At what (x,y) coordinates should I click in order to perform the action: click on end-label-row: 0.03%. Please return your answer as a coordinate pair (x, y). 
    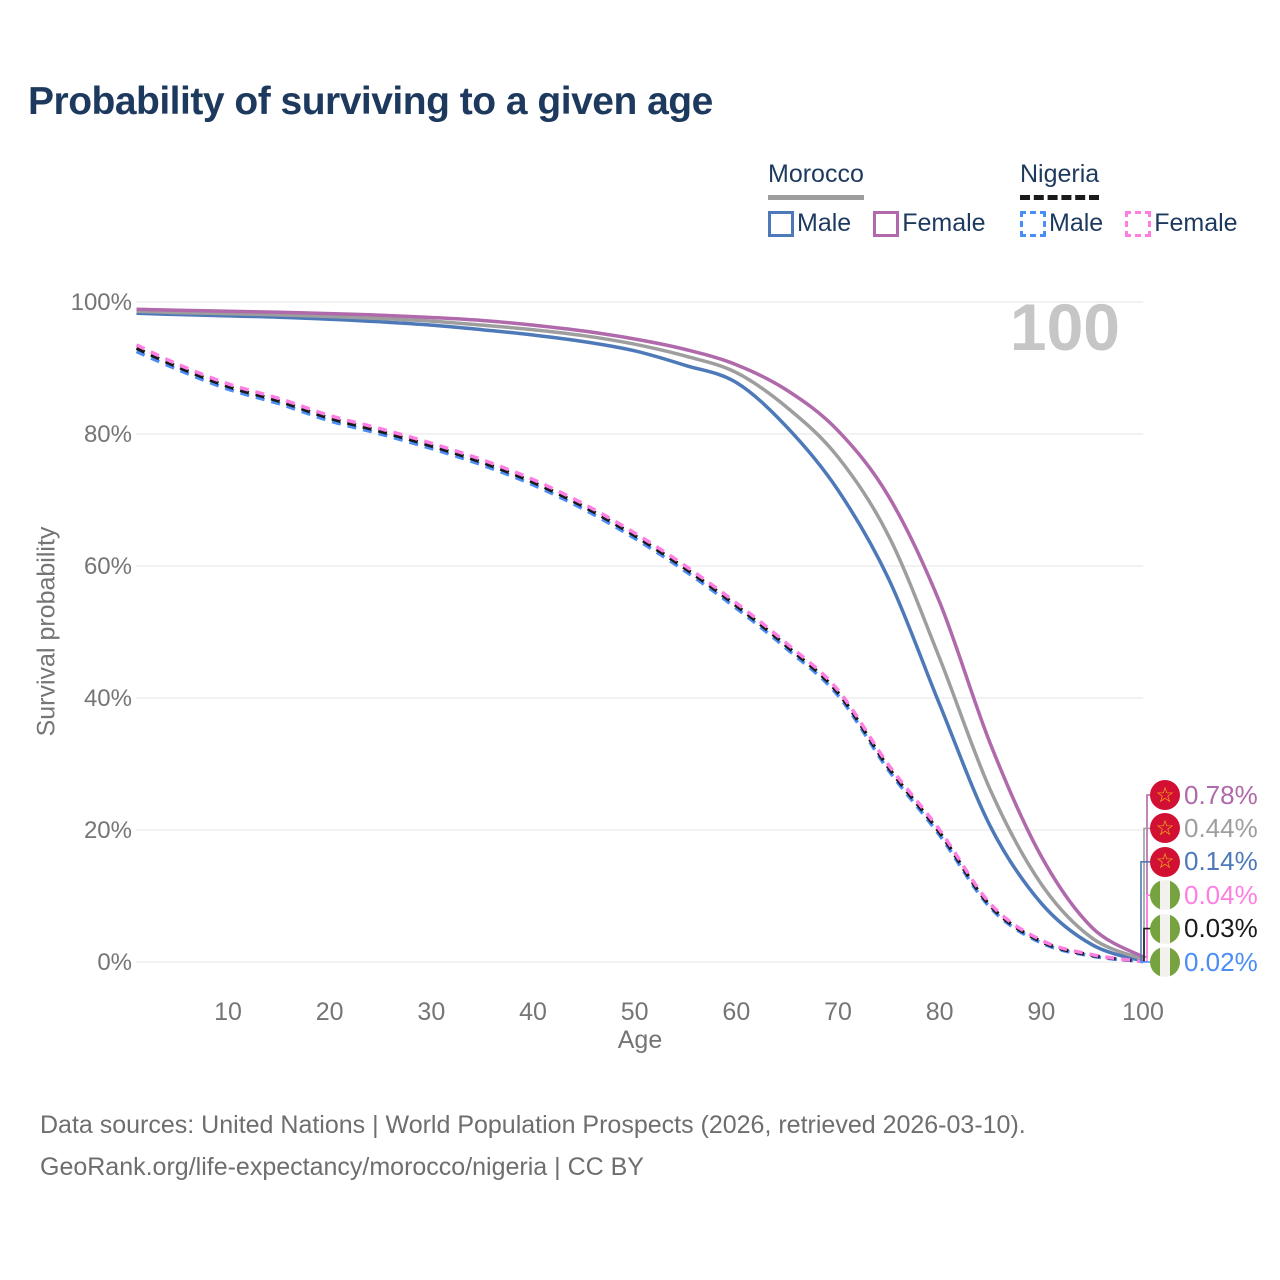
    Looking at the image, I should click on (1204, 928).